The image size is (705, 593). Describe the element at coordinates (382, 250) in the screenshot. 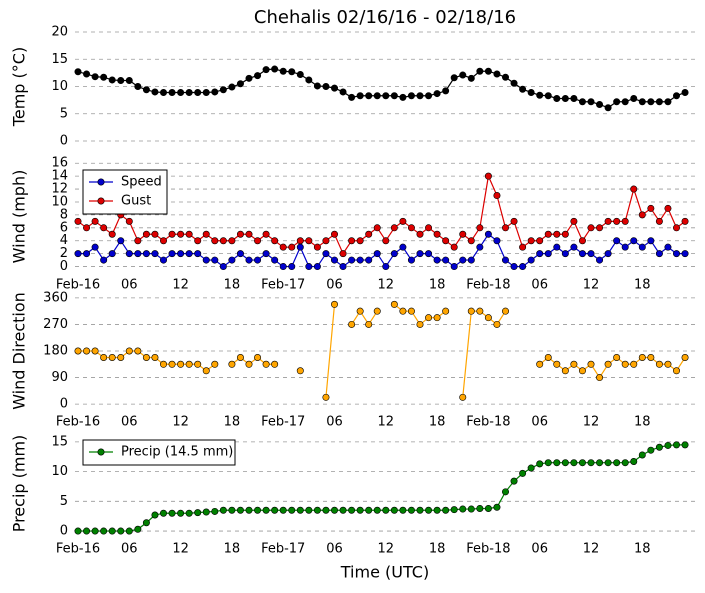

I see `series-line` at that location.